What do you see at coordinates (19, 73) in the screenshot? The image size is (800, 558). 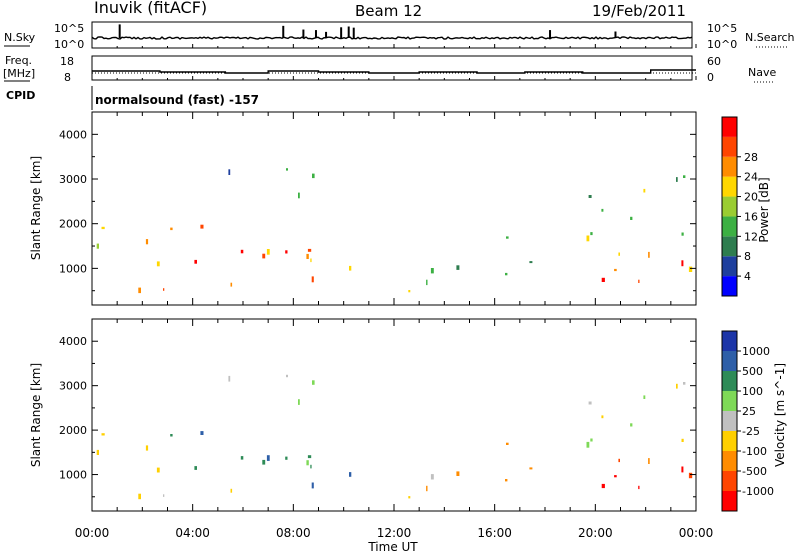 I see `freq-label-line2: [MHz]` at bounding box center [19, 73].